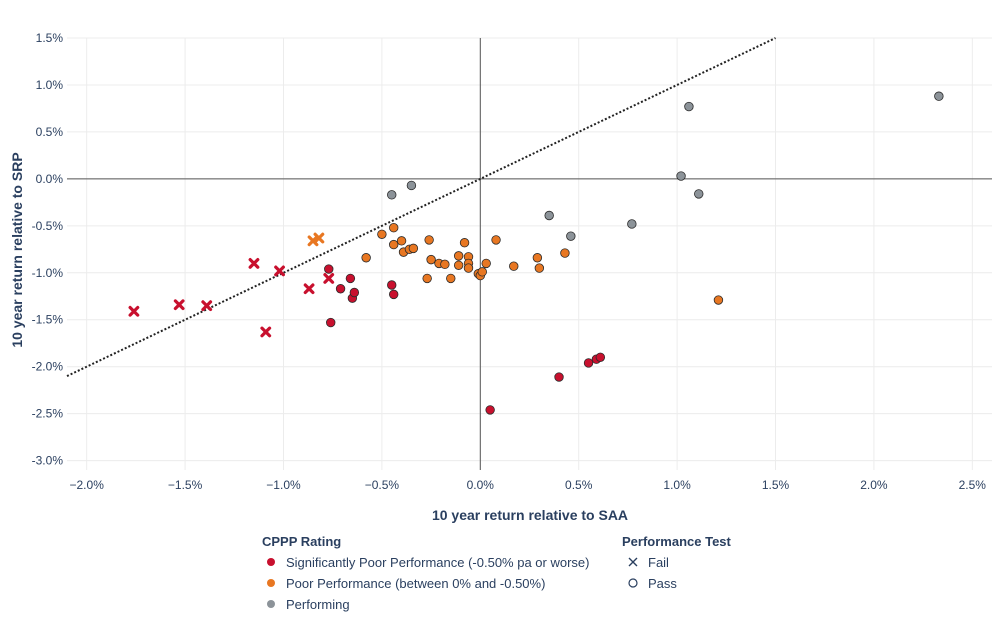  I want to click on x-tick-label: 0.0%, so click(481, 485).